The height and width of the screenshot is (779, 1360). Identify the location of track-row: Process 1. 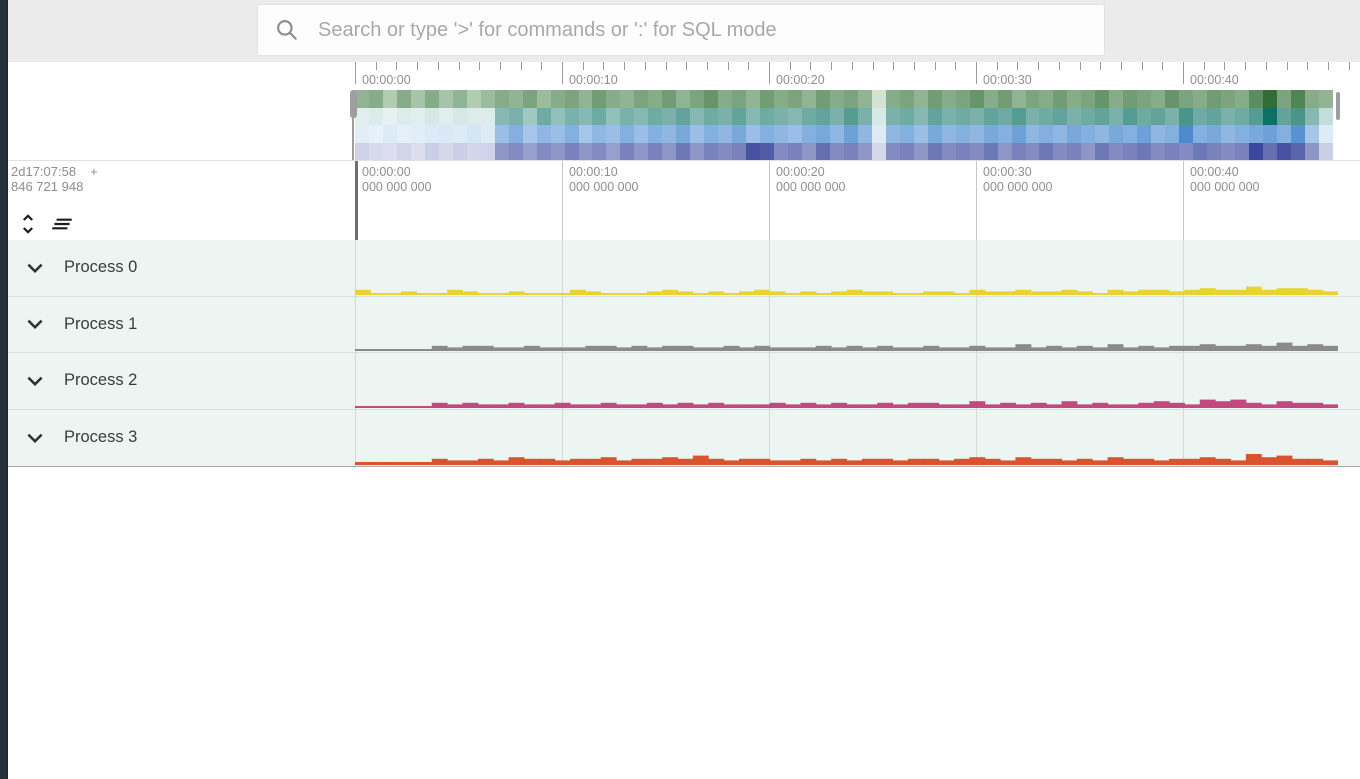
(683, 324).